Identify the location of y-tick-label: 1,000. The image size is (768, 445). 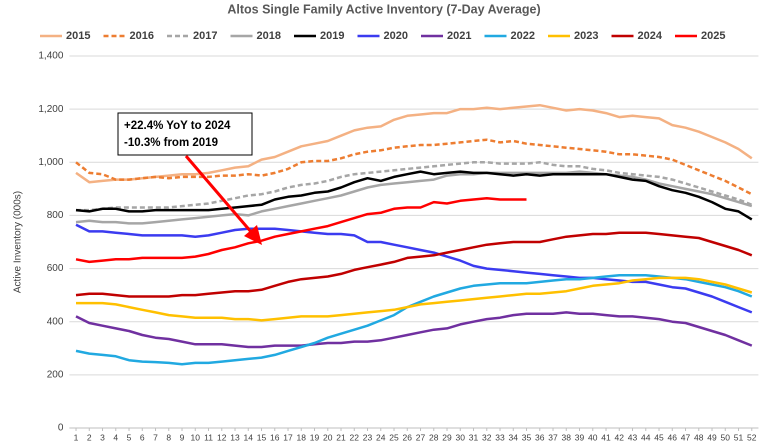
(50, 162).